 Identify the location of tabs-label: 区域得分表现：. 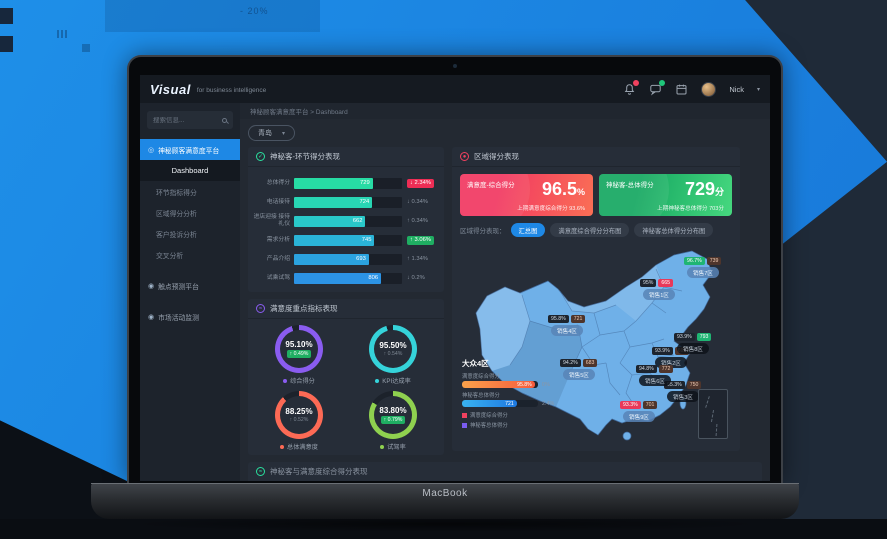
(483, 231).